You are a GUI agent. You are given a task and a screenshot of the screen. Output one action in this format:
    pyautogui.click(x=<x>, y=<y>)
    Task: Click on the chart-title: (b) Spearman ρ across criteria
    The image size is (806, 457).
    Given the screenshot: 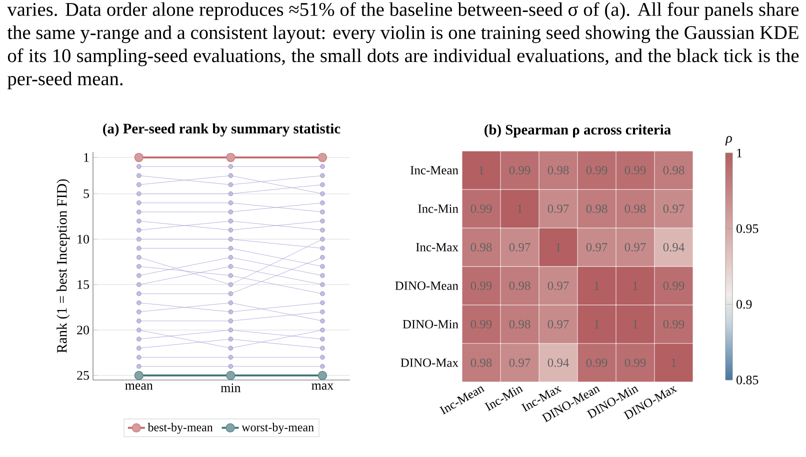 What is the action you would take?
    pyautogui.click(x=577, y=131)
    